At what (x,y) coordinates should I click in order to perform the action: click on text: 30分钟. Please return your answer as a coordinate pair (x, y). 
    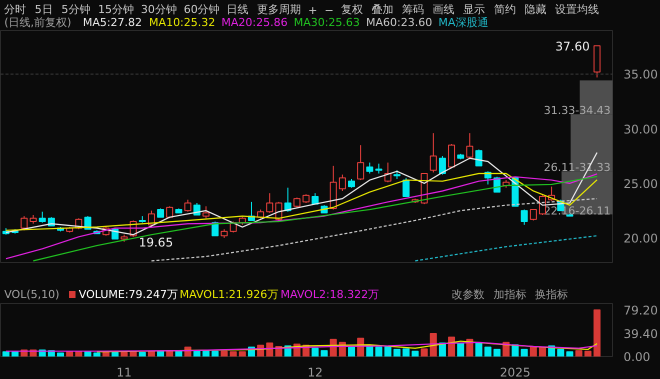
    Looking at the image, I should click on (158, 9).